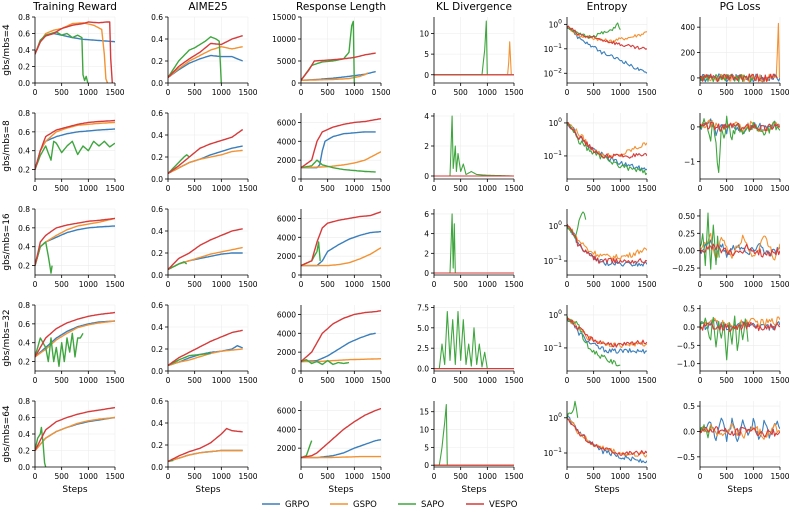 The width and height of the screenshot is (793, 514). What do you see at coordinates (286, 160) in the screenshot?
I see `y-tick-label: 2000` at bounding box center [286, 160].